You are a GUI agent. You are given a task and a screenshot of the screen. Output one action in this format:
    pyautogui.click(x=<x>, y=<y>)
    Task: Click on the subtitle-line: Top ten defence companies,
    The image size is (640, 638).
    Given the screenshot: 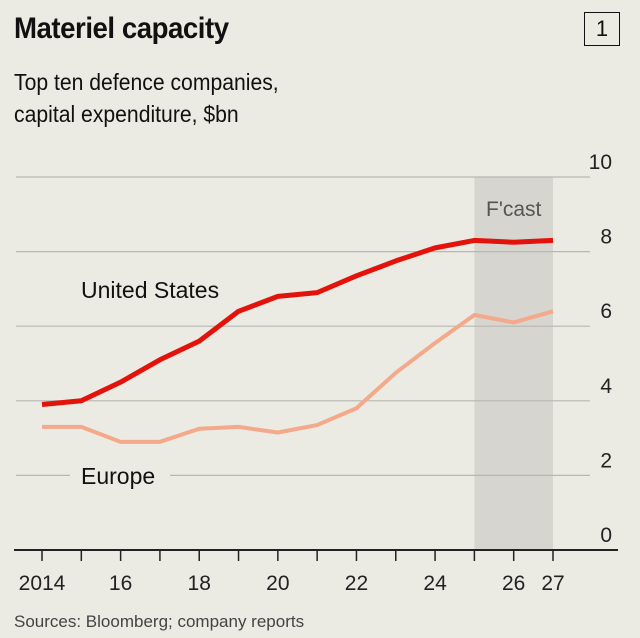 What is the action you would take?
    pyautogui.click(x=146, y=82)
    